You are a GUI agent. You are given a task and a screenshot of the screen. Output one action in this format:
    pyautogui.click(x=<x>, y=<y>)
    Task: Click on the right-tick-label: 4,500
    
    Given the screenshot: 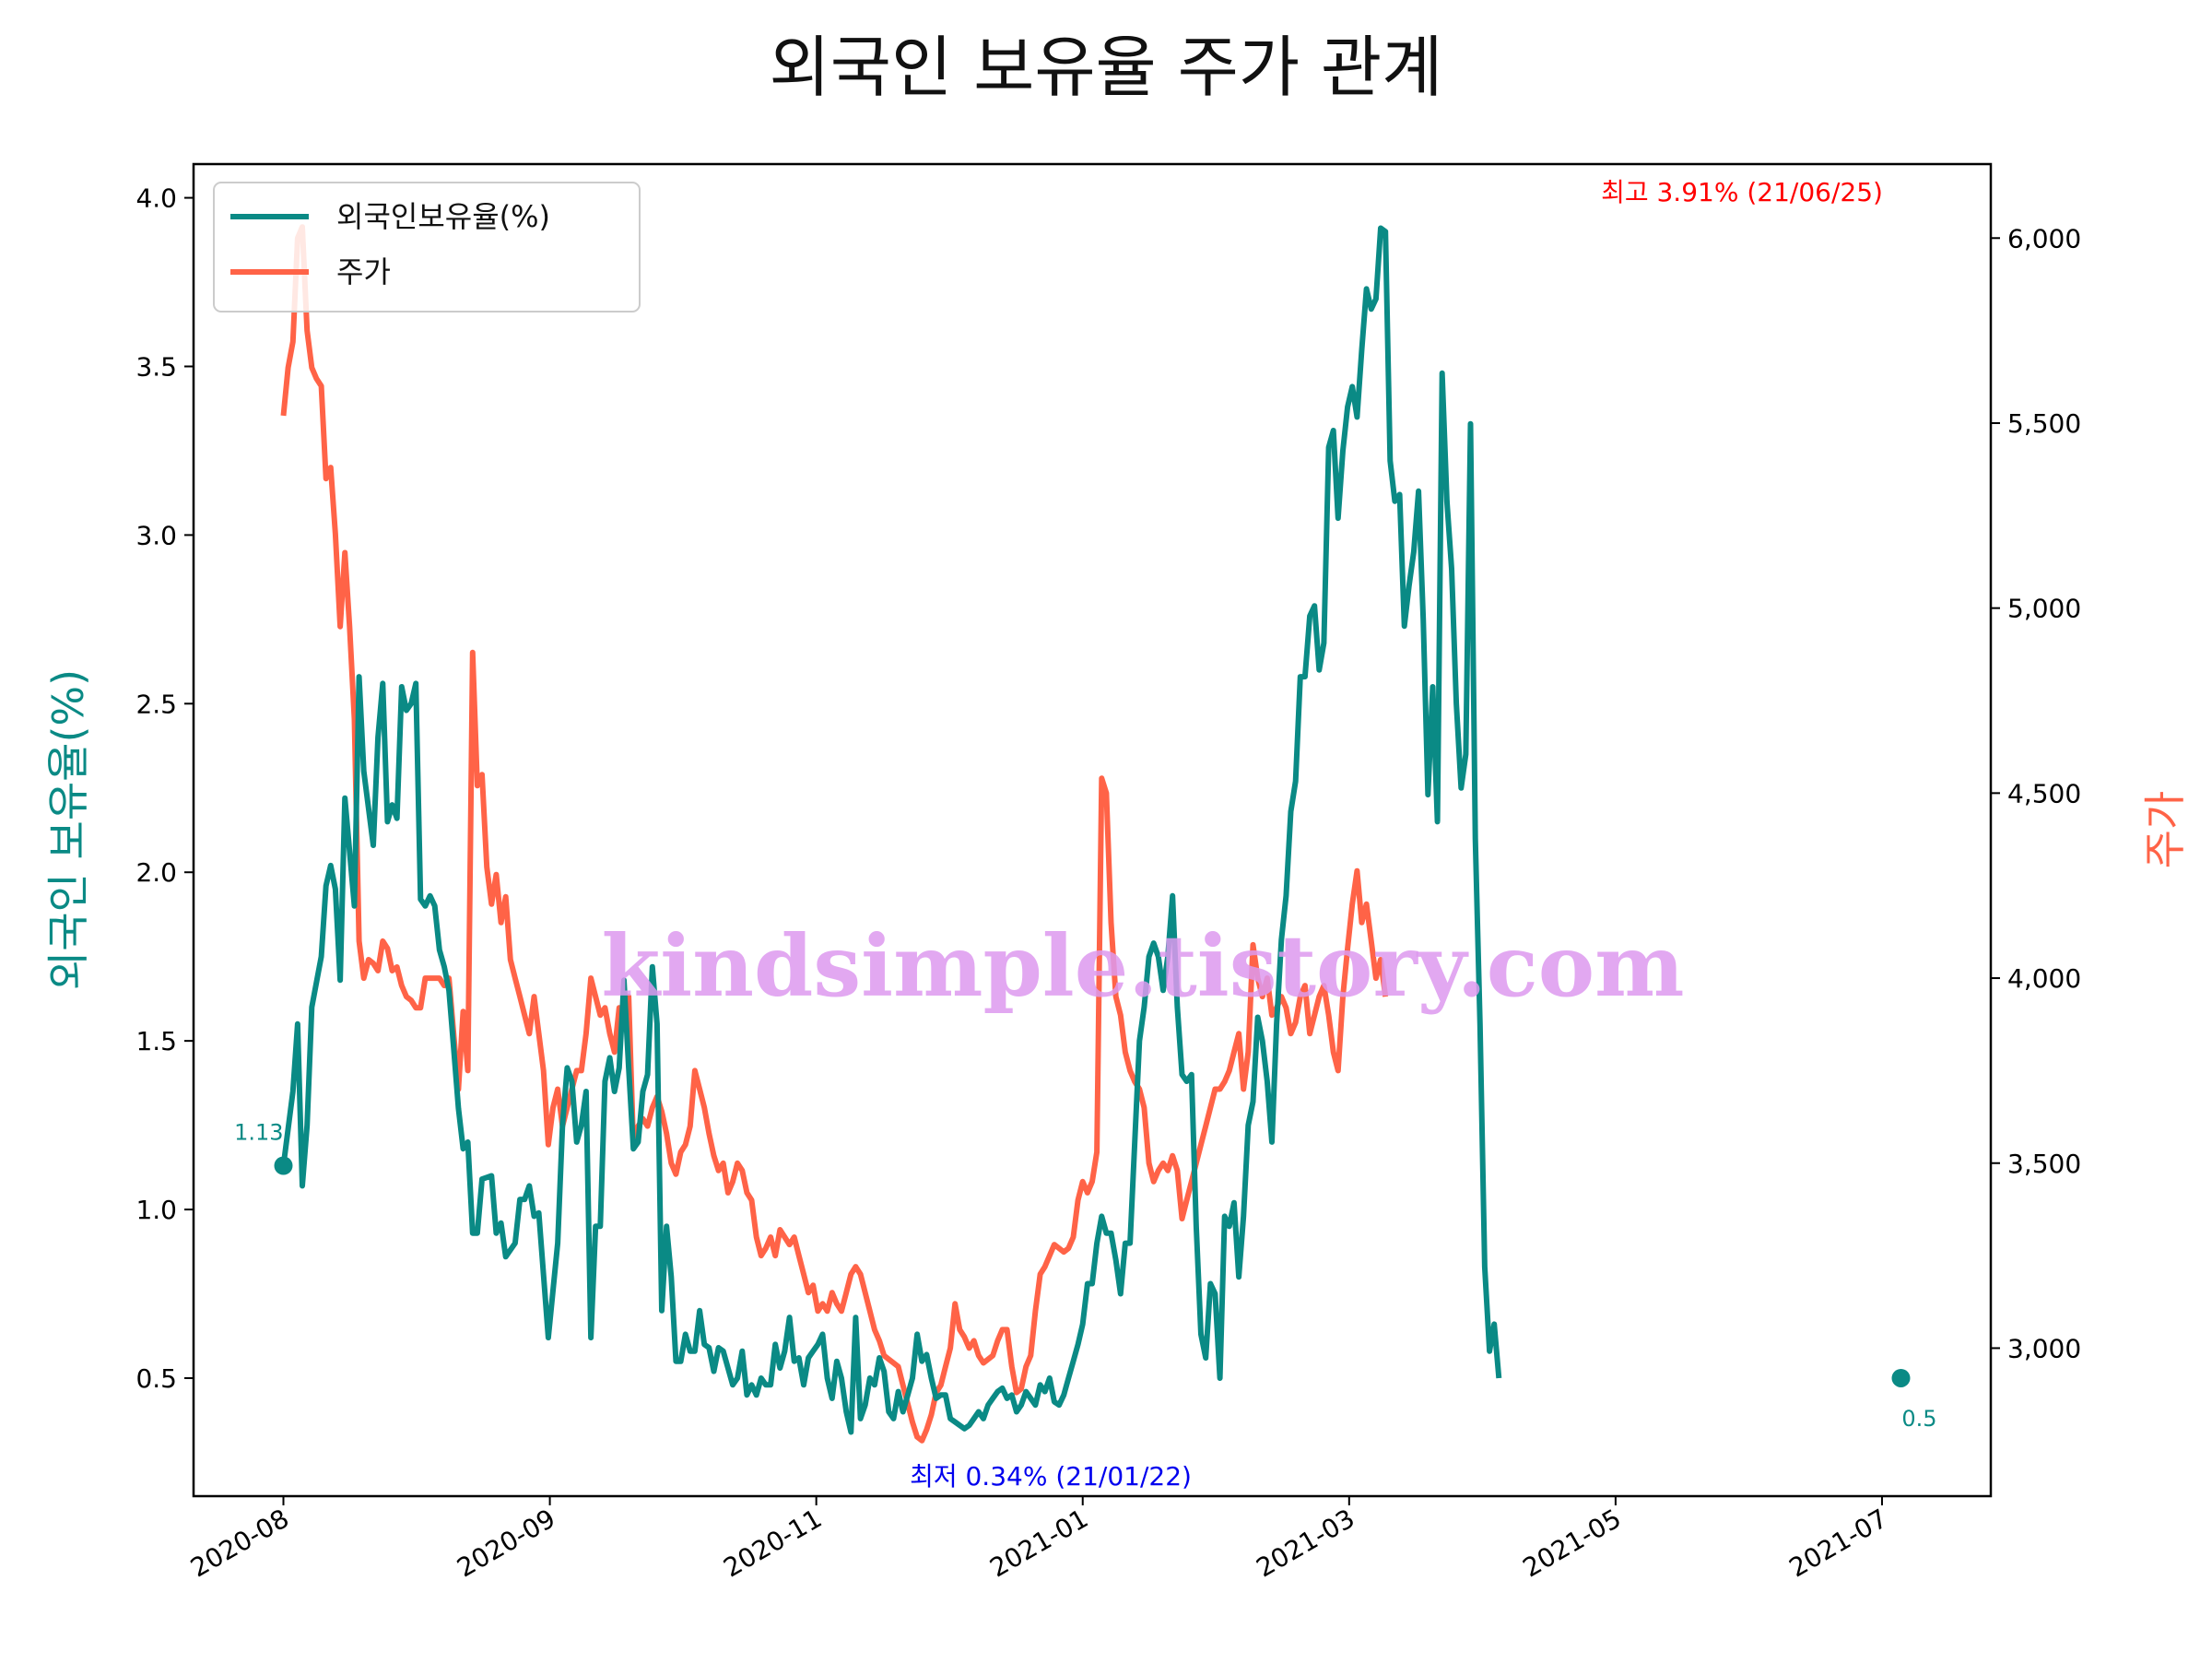 What is the action you would take?
    pyautogui.click(x=2044, y=793)
    